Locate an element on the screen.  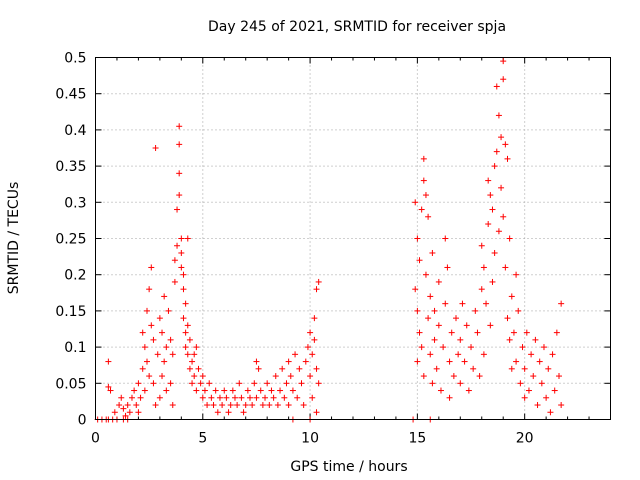
y-tick-label: 0 is located at coordinates (82, 421).